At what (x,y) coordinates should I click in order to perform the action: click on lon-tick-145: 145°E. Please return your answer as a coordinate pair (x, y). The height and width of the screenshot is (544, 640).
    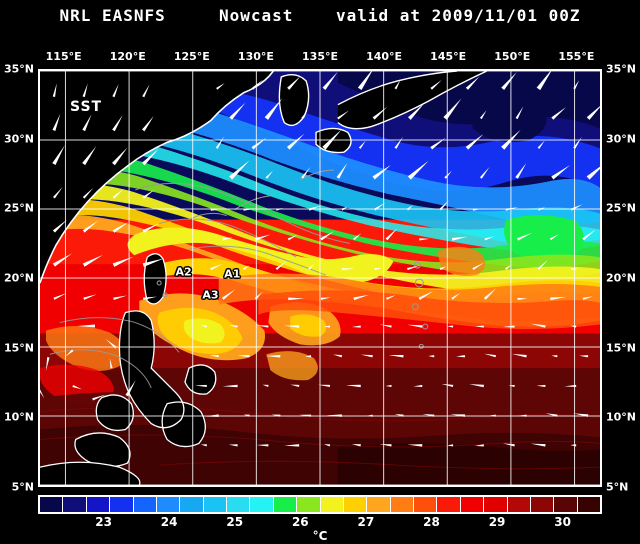
    Looking at the image, I should click on (448, 56).